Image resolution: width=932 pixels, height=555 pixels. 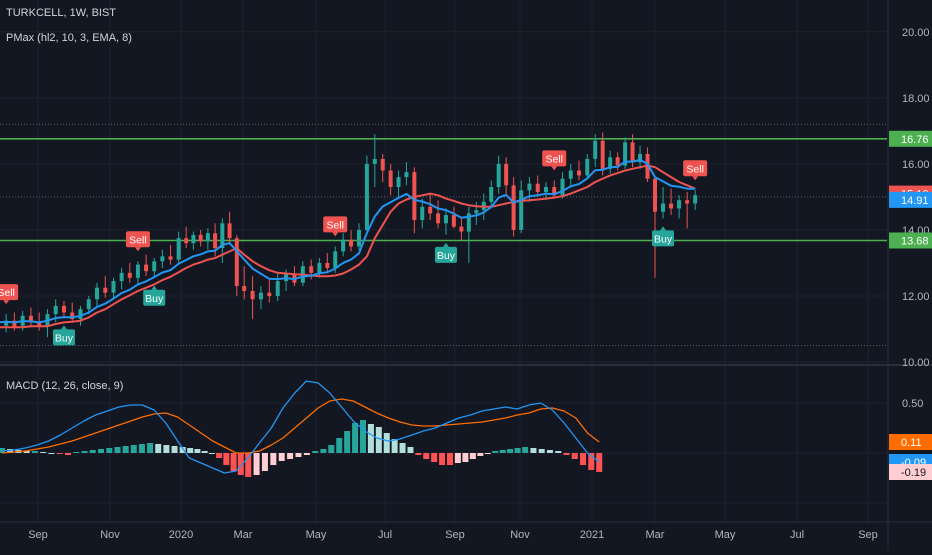 What do you see at coordinates (915, 201) in the screenshot?
I see `price-badge-label: 14.91` at bounding box center [915, 201].